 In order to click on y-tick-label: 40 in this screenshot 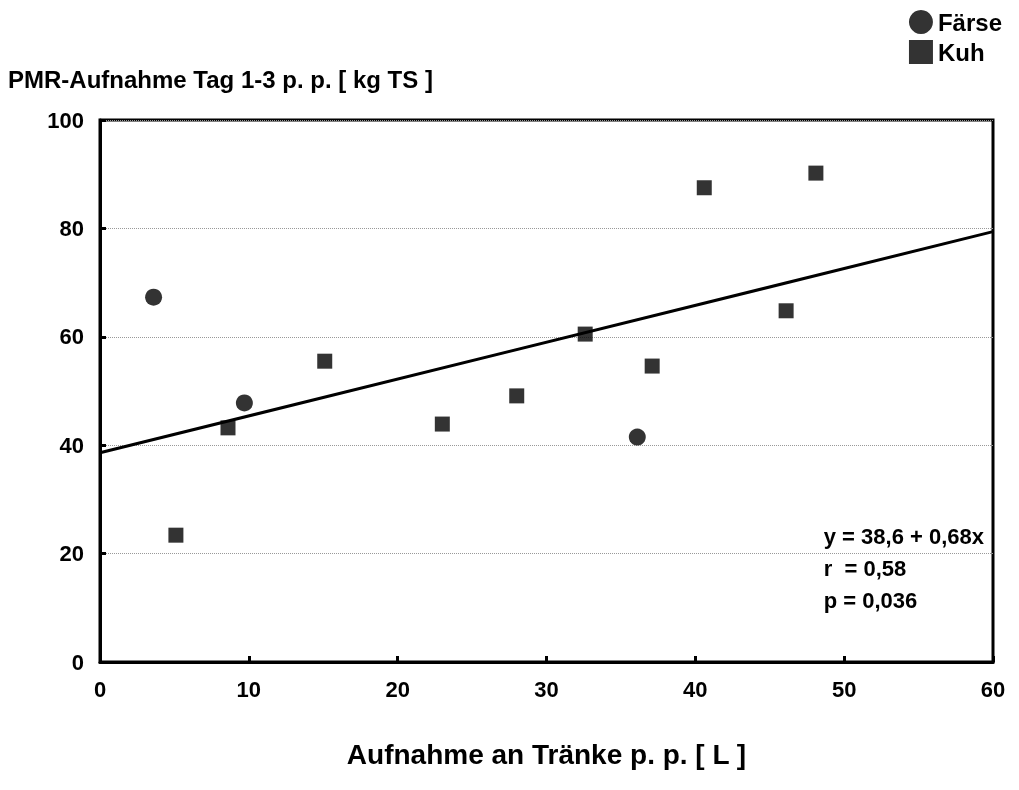, I will do `click(71, 445)`.